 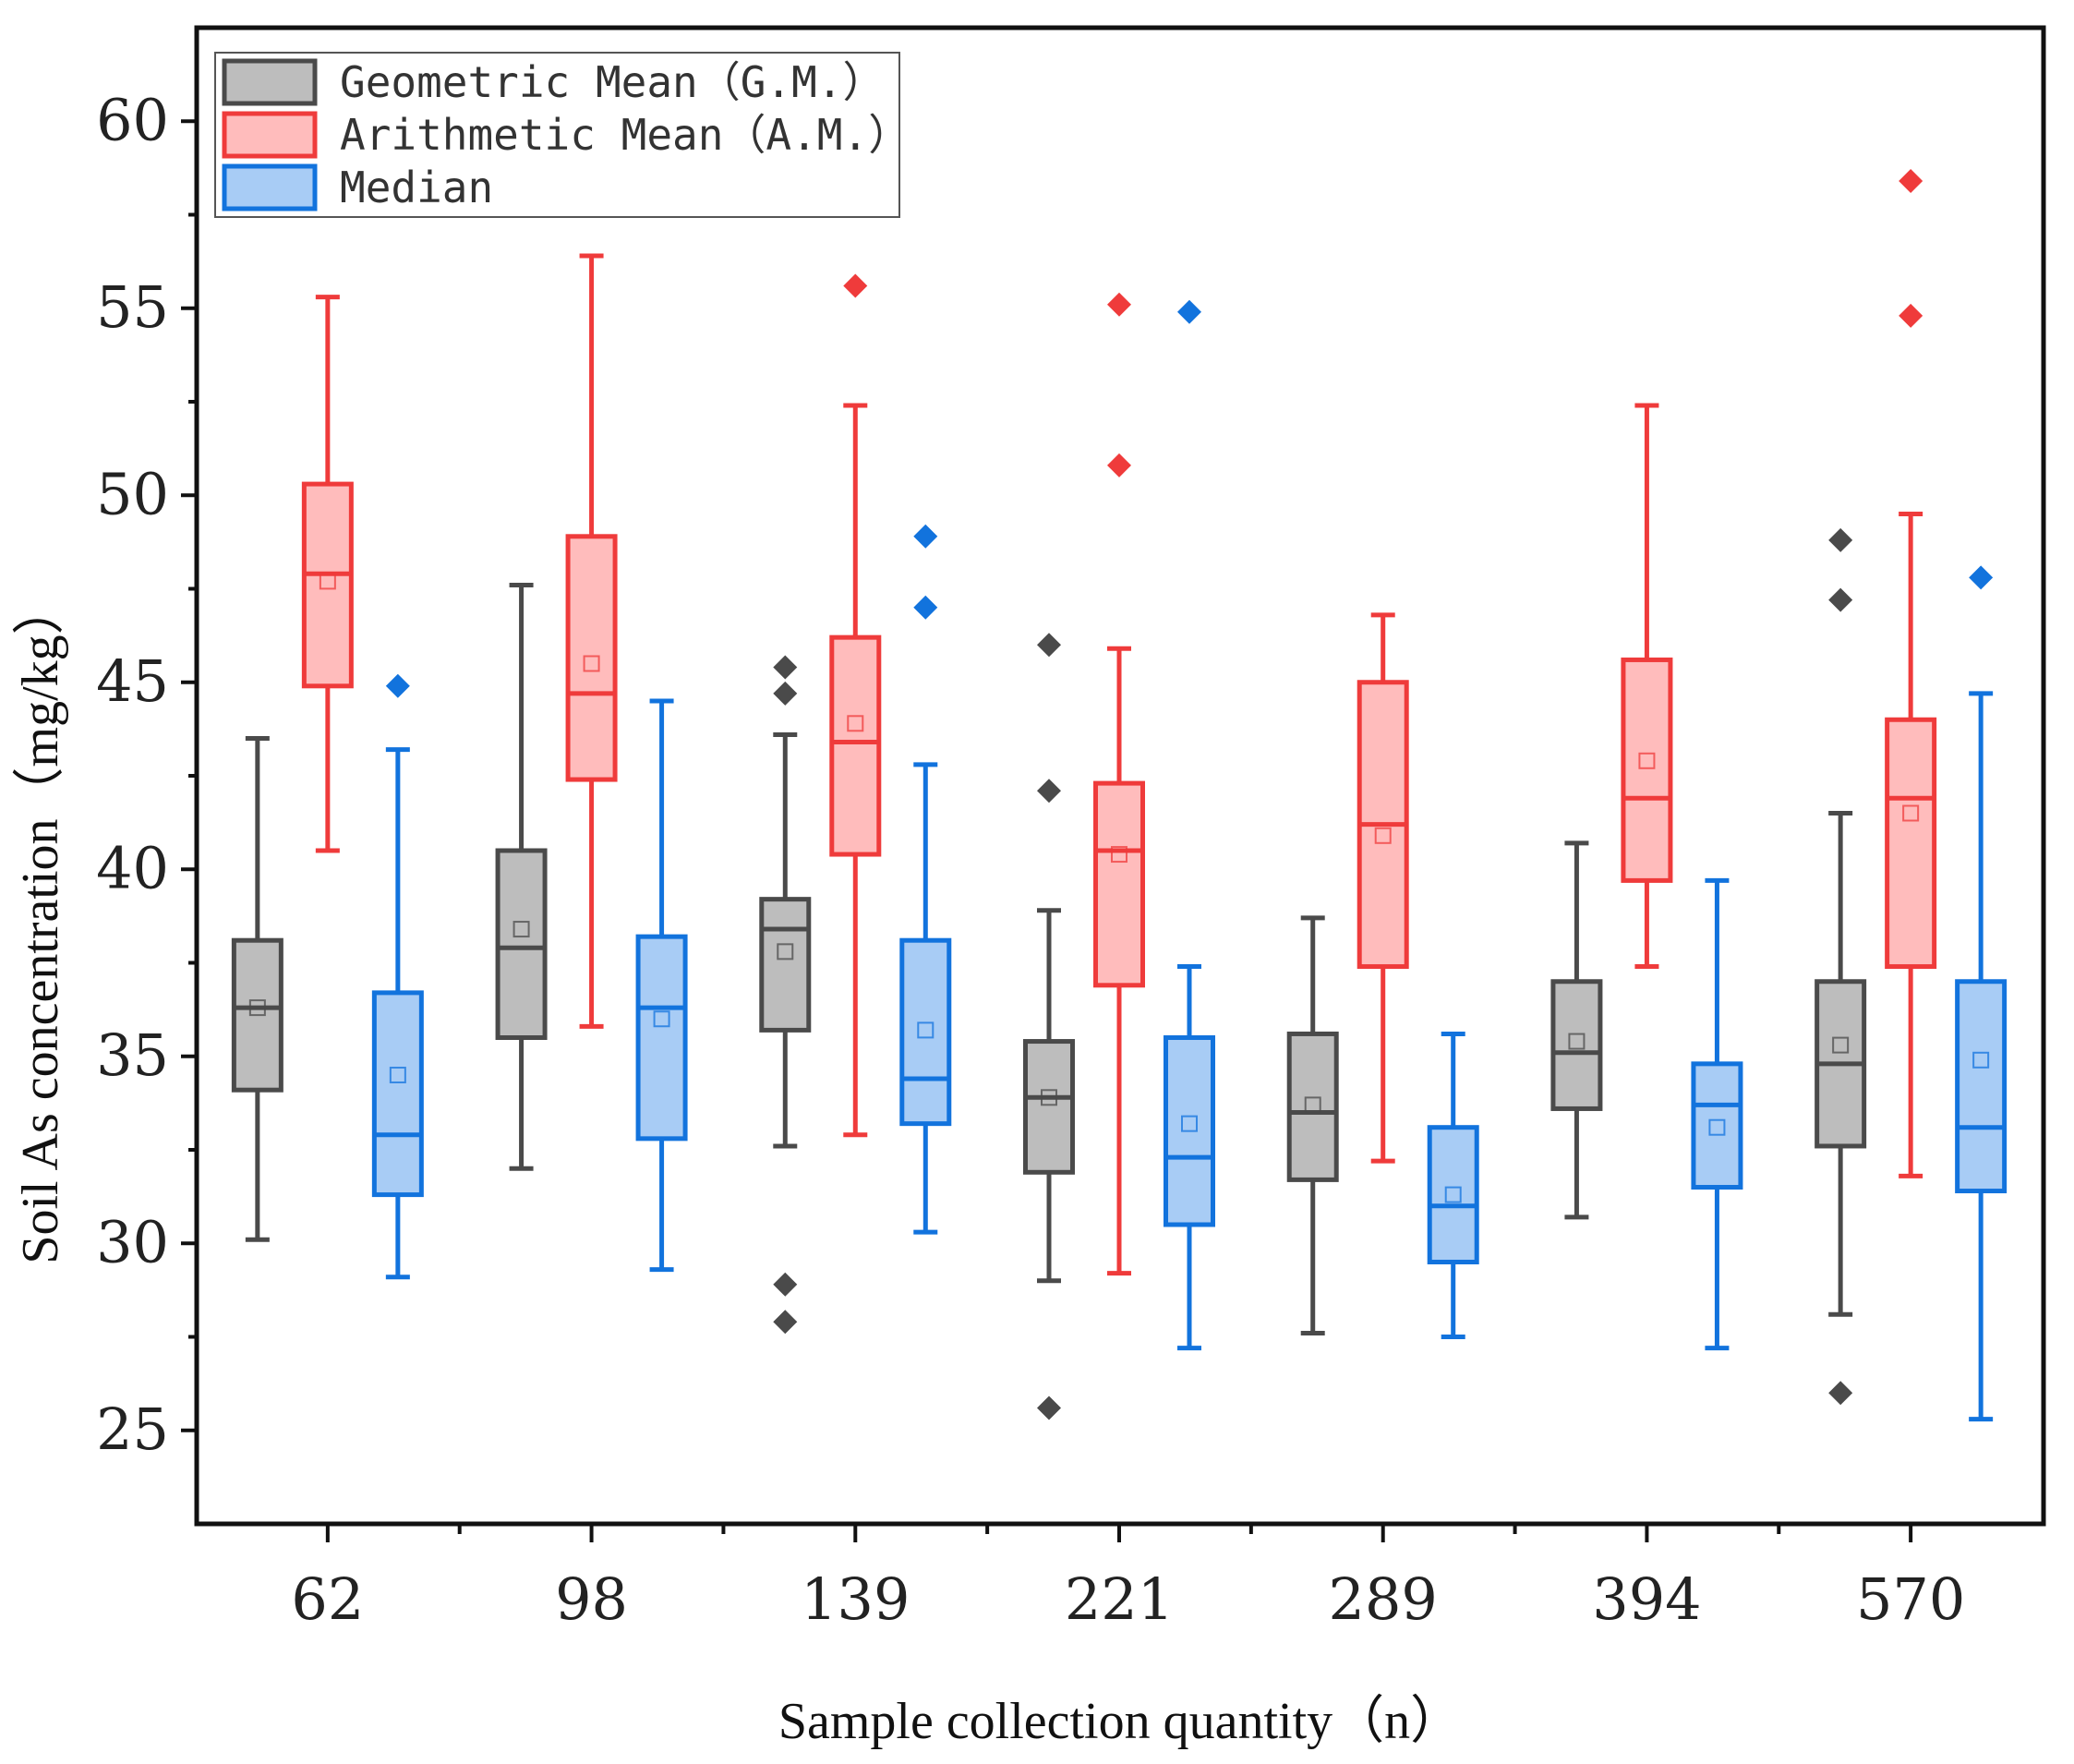 What do you see at coordinates (132, 119) in the screenshot?
I see `y-tick-label: 60` at bounding box center [132, 119].